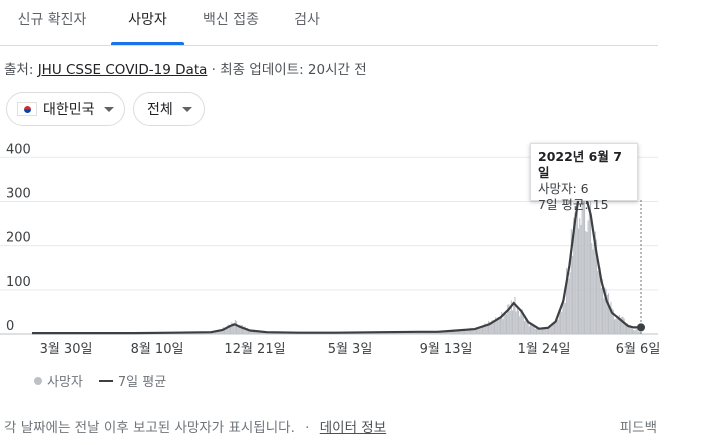 The height and width of the screenshot is (445, 707). What do you see at coordinates (147, 20) in the screenshot?
I see `tab-deaths: 사망자` at bounding box center [147, 20].